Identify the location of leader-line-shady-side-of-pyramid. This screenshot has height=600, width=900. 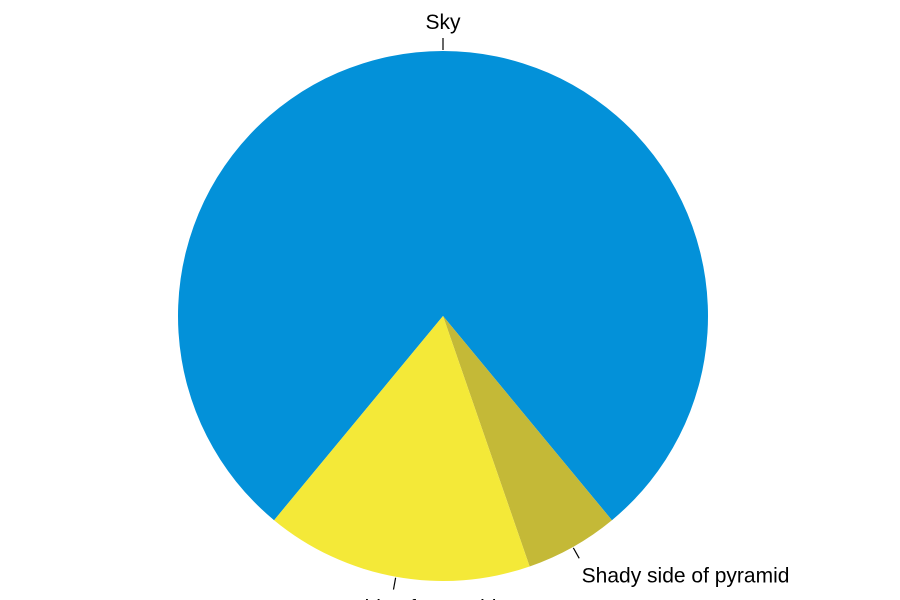
(576, 553).